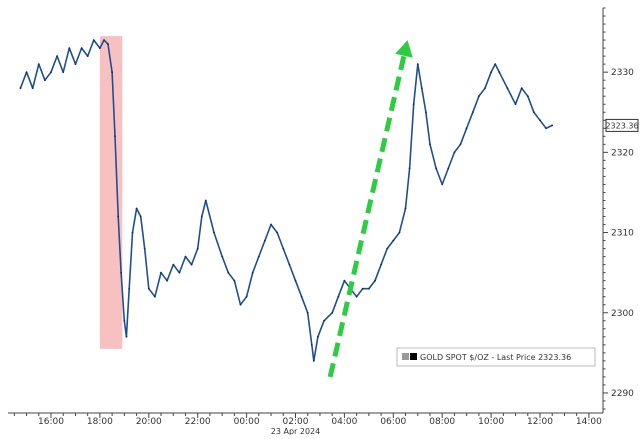  I want to click on y-tick-label: 2320, so click(622, 153).